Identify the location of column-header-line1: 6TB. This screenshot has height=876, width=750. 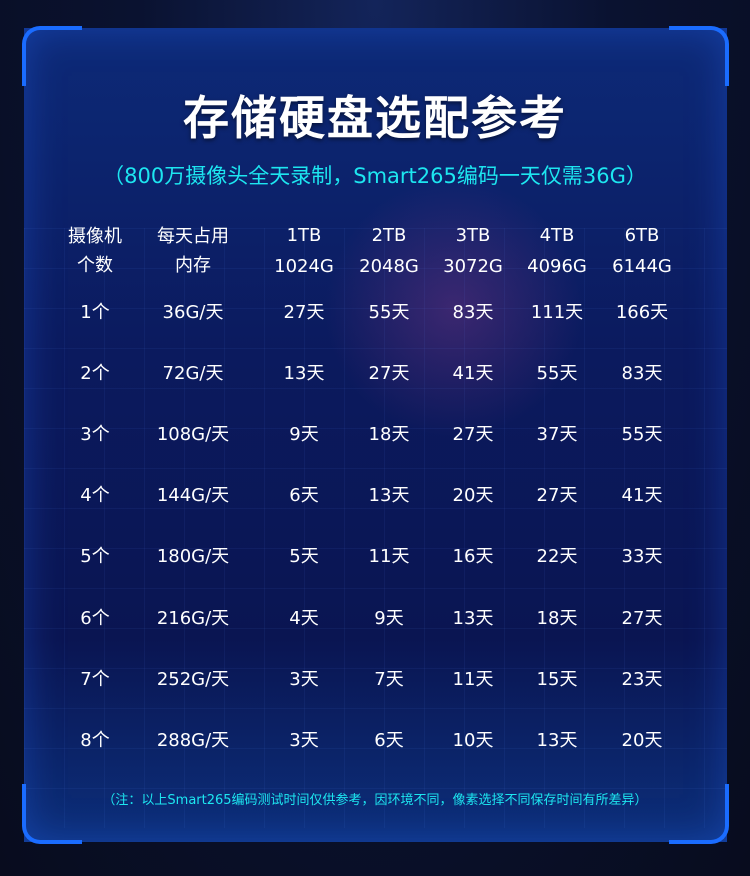
(642, 235).